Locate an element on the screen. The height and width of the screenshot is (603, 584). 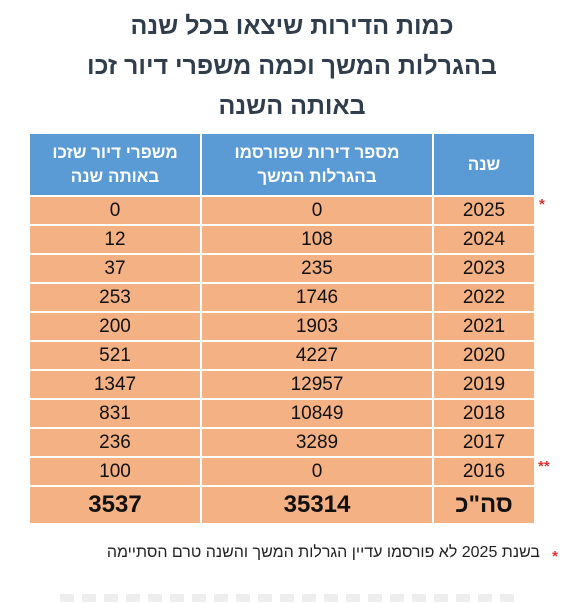
table-row: 2023 235 37 is located at coordinates (282, 268).